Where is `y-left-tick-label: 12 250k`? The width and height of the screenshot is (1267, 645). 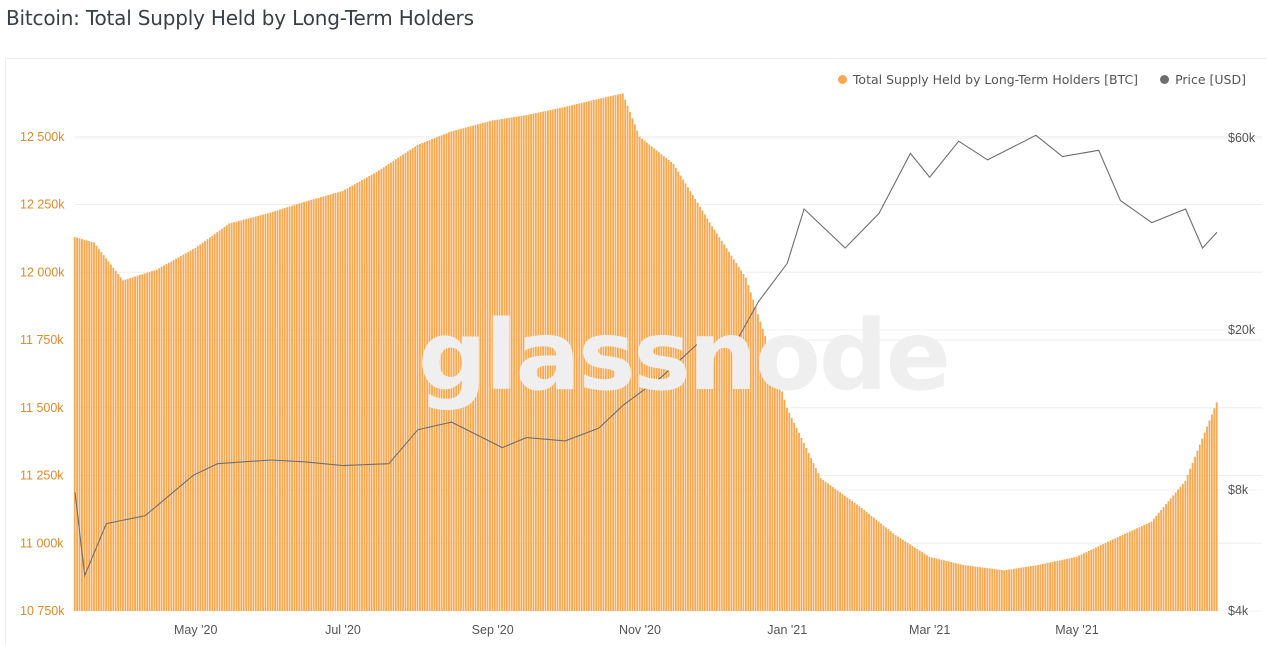
y-left-tick-label: 12 250k is located at coordinates (42, 205).